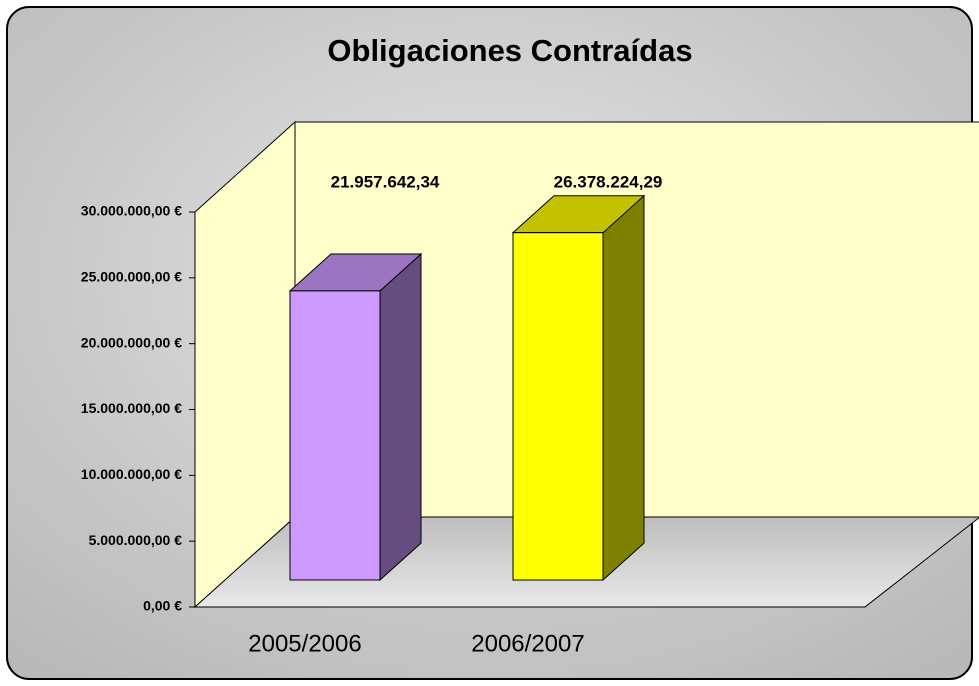 This screenshot has height=686, width=979. What do you see at coordinates (136, 540) in the screenshot?
I see `y-tick-label: 5.000.000,00 €` at bounding box center [136, 540].